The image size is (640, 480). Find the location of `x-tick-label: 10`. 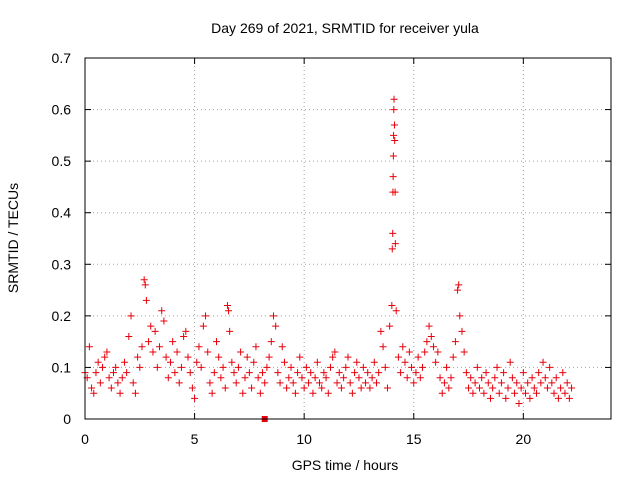

x-tick-label: 10 is located at coordinates (304, 439).